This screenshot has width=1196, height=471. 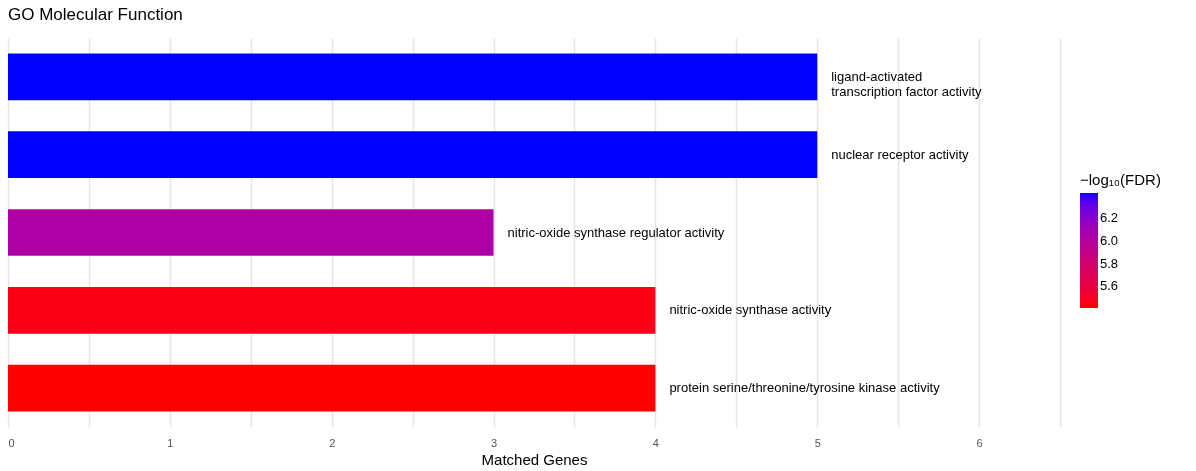 I want to click on y-tick-label: protein serine/threonine/tyrosine kinase activity, so click(x=805, y=388).